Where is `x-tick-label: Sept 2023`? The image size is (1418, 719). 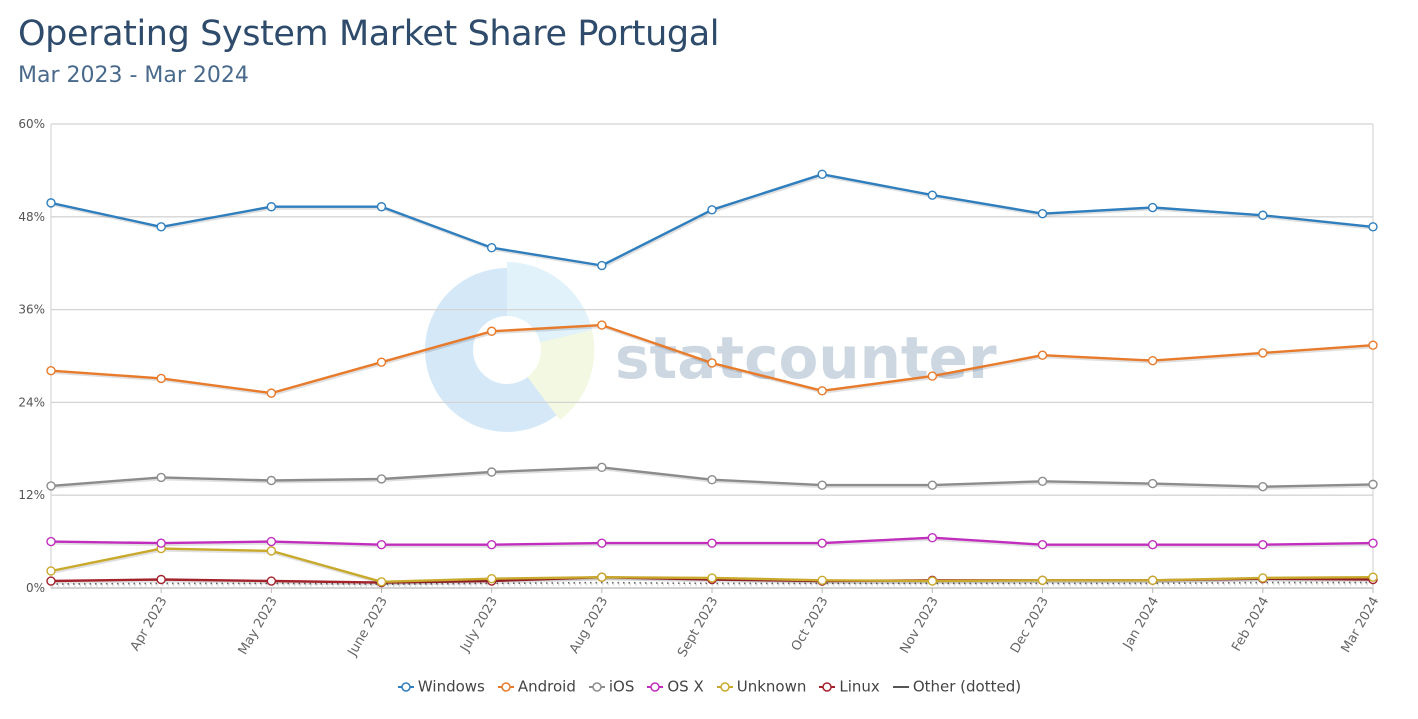 x-tick-label: Sept 2023 is located at coordinates (698, 627).